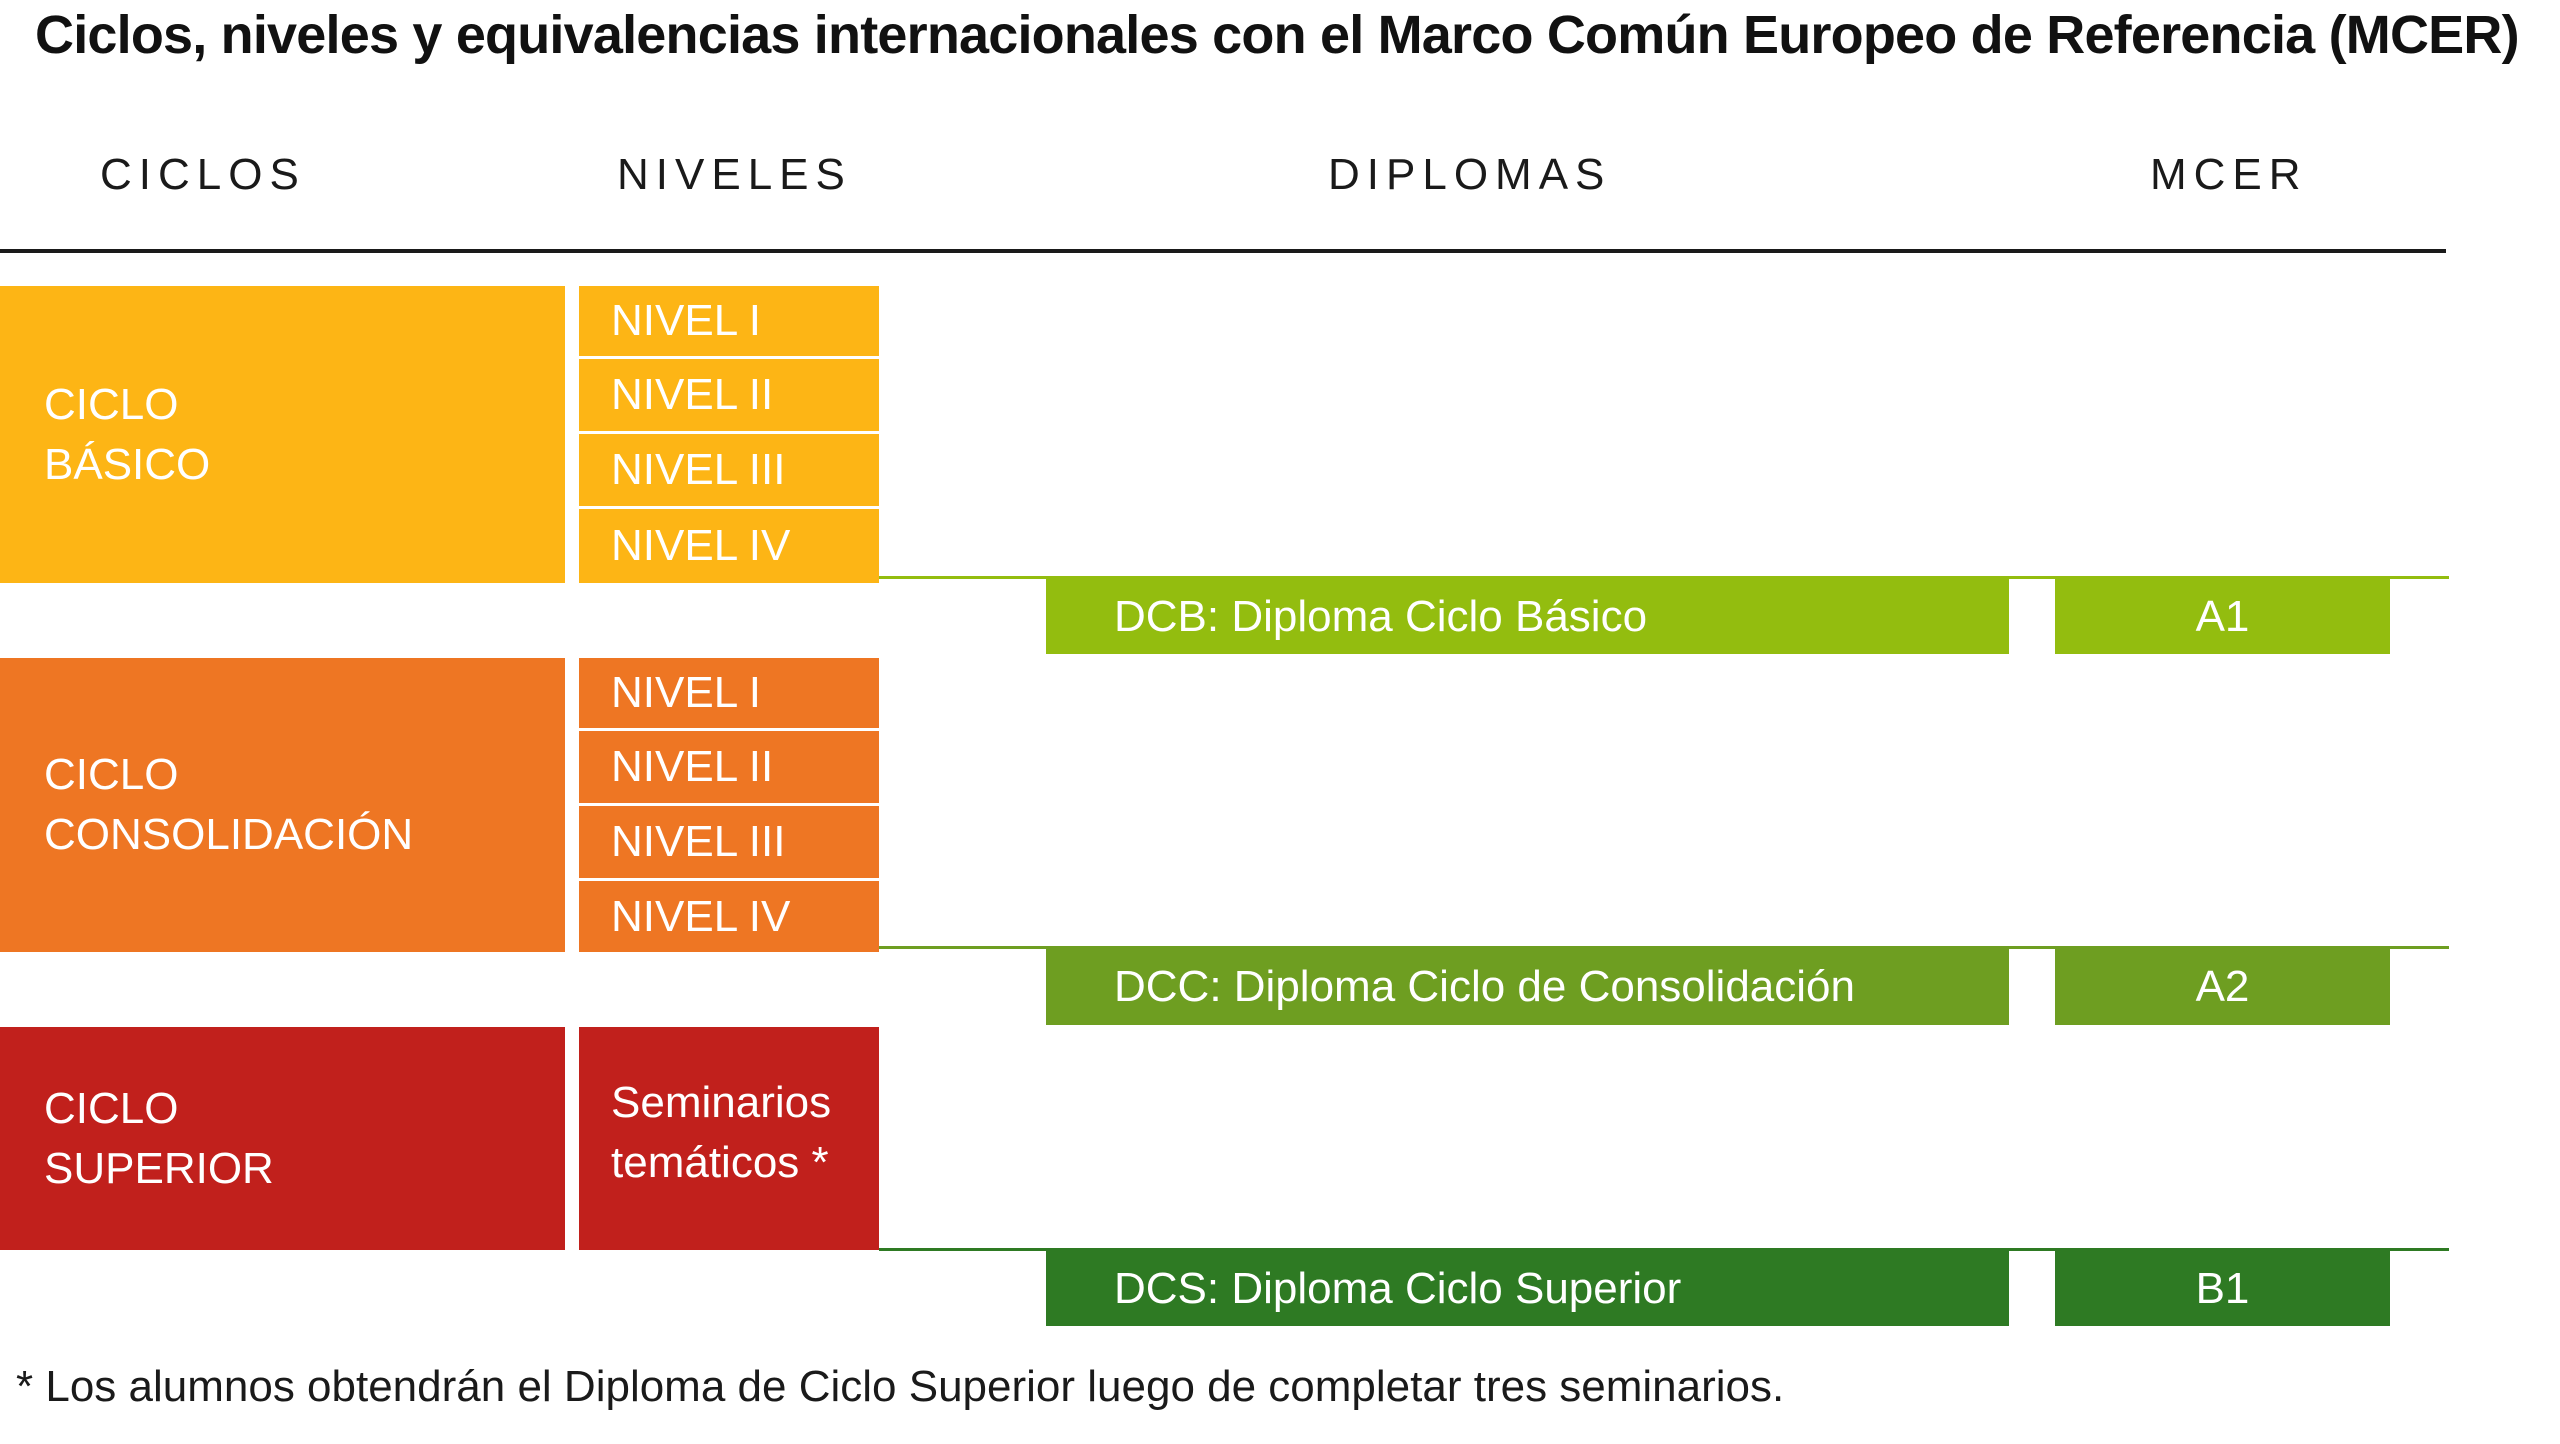  What do you see at coordinates (1527, 1288) in the screenshot?
I see `diploma-dcs: DCS: Diploma Ciclo Superior` at bounding box center [1527, 1288].